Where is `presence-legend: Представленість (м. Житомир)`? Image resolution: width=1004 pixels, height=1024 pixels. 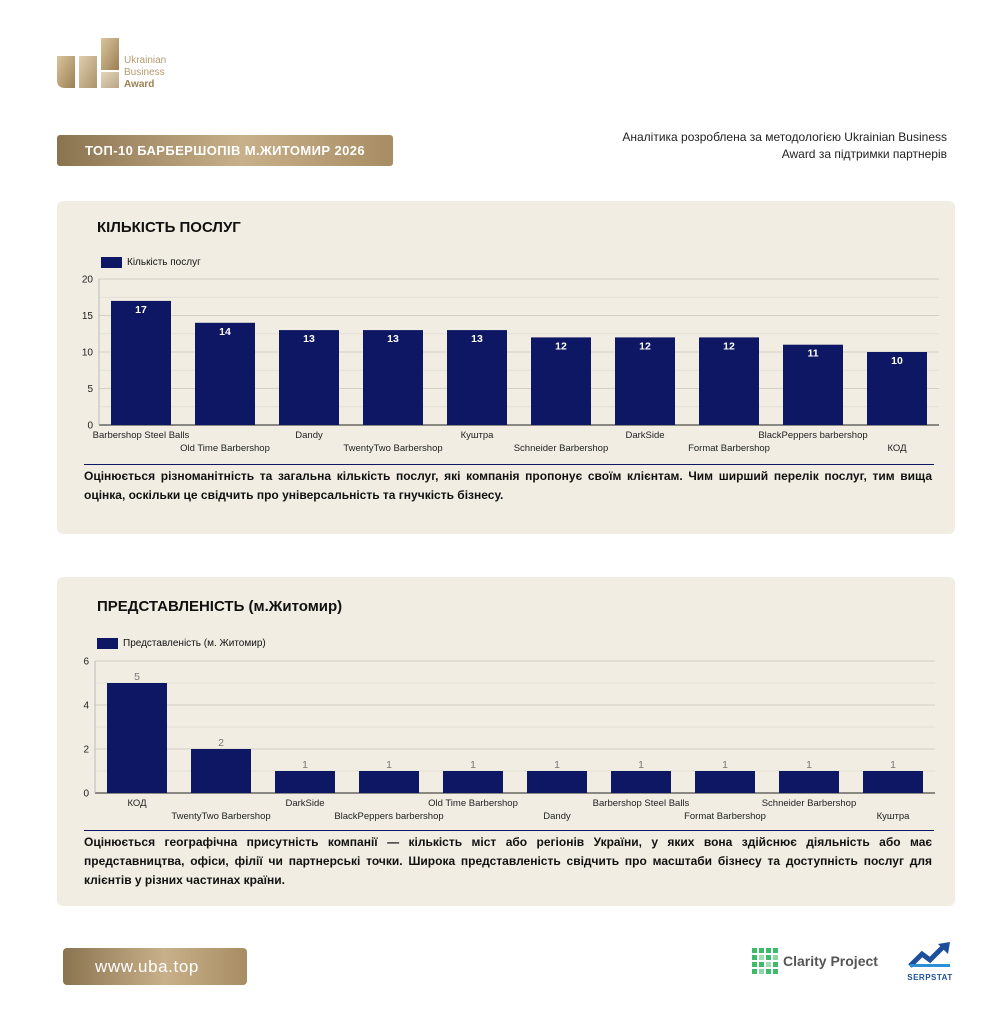 presence-legend: Представленість (м. Житомир) is located at coordinates (181, 643).